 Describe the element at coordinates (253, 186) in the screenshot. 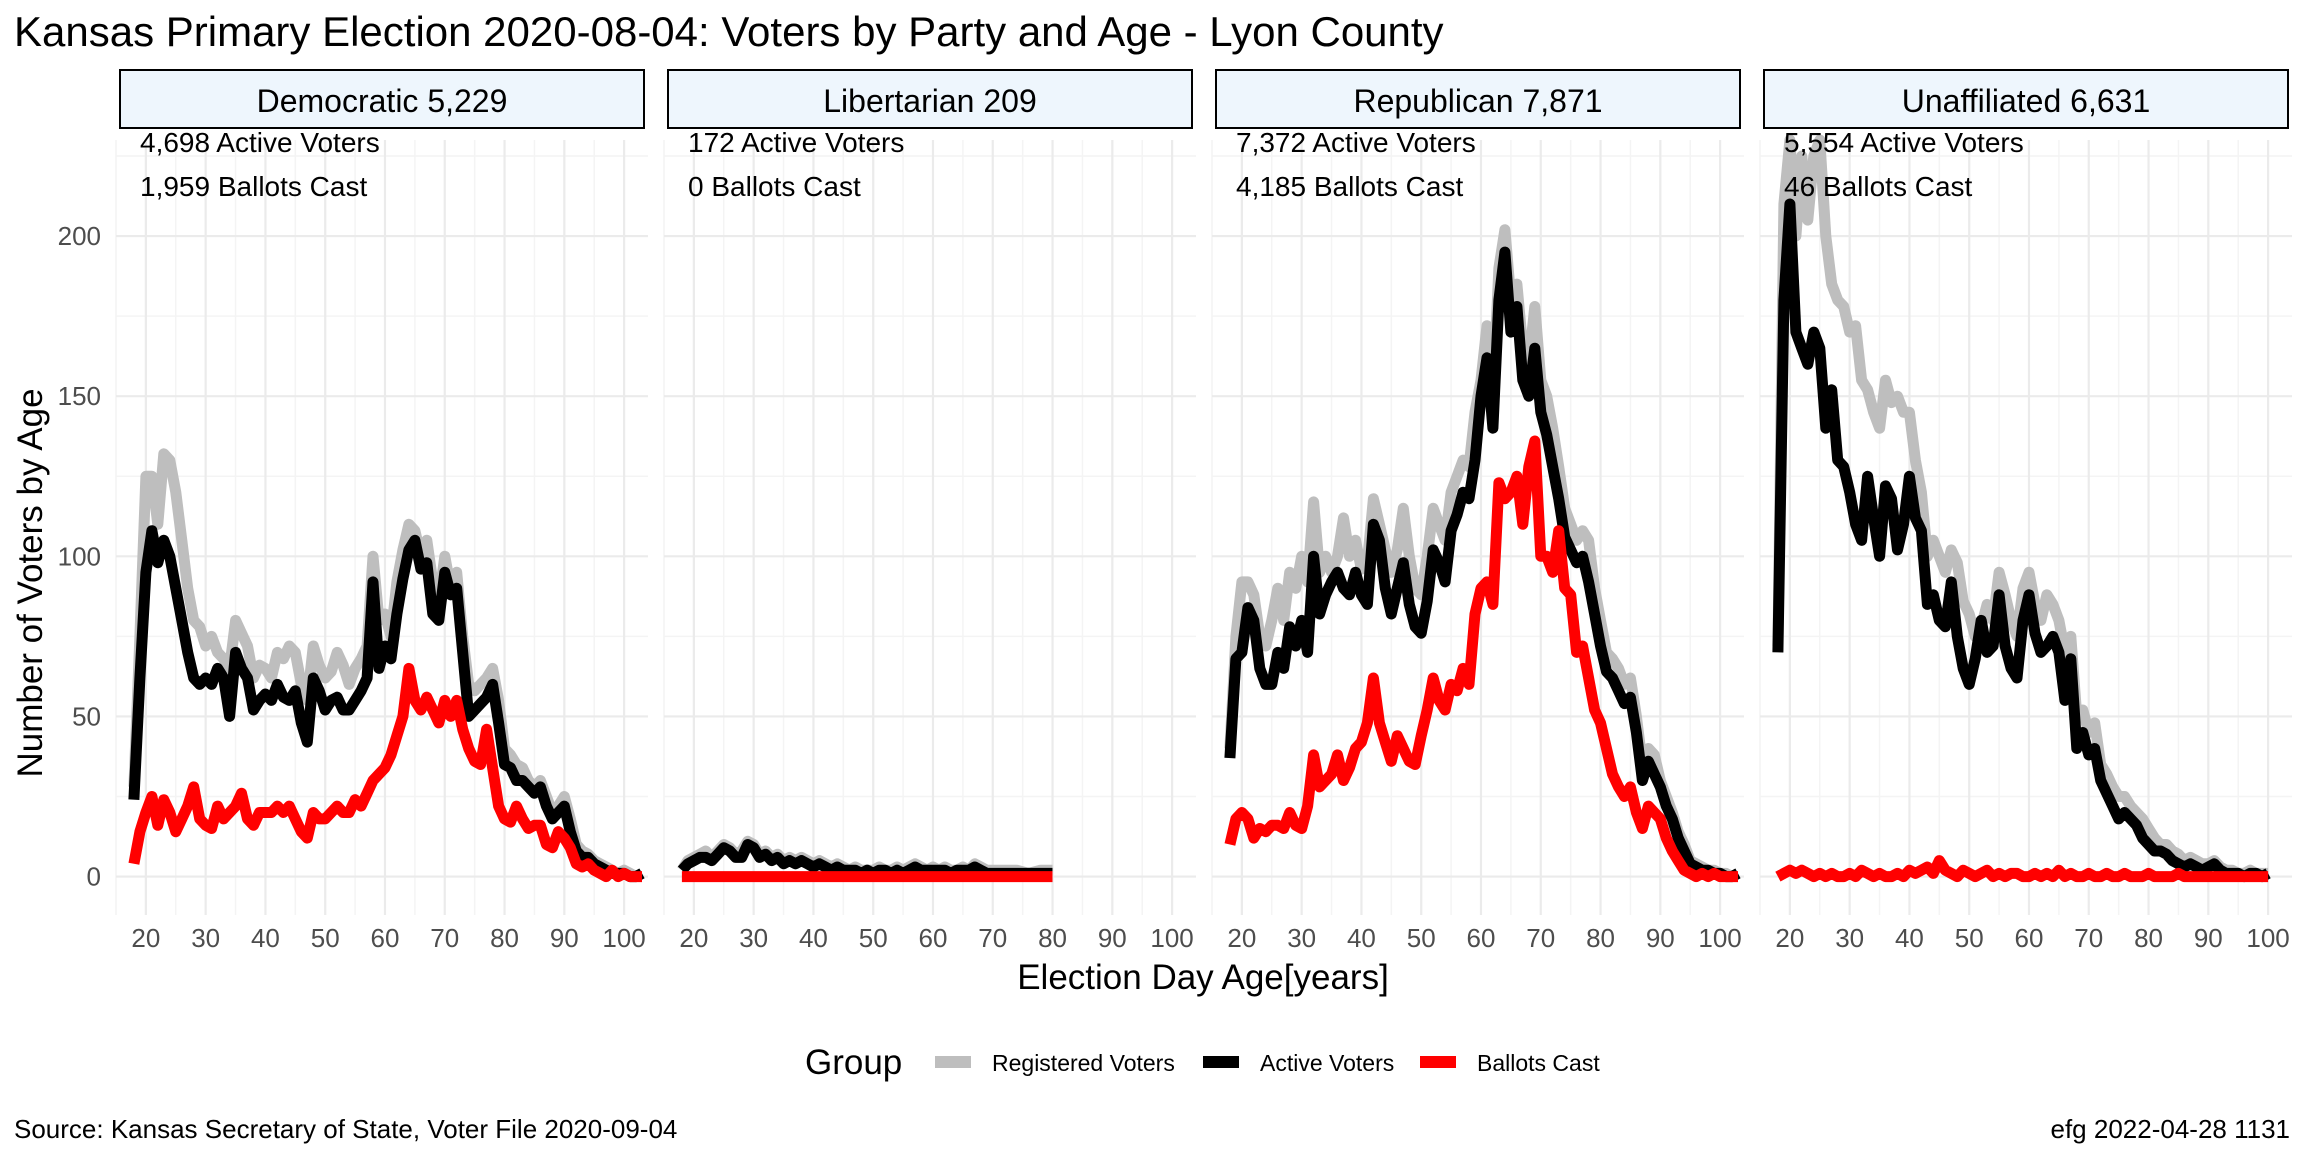

I see `annotation-ballots-cast: 1,959 Ballots Cast` at that location.